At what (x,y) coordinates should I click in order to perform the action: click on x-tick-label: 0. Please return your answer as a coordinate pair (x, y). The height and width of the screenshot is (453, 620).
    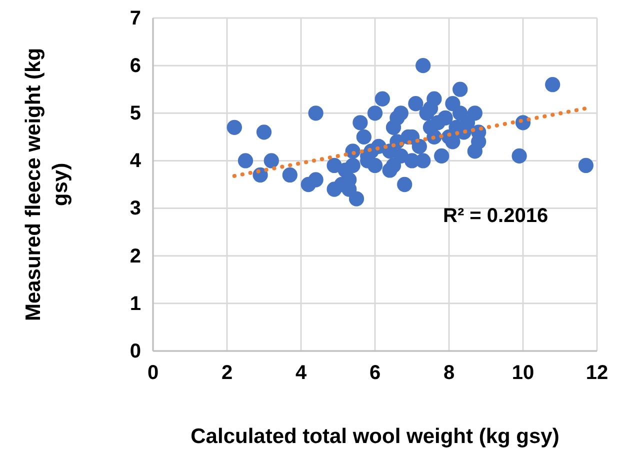
    Looking at the image, I should click on (153, 373).